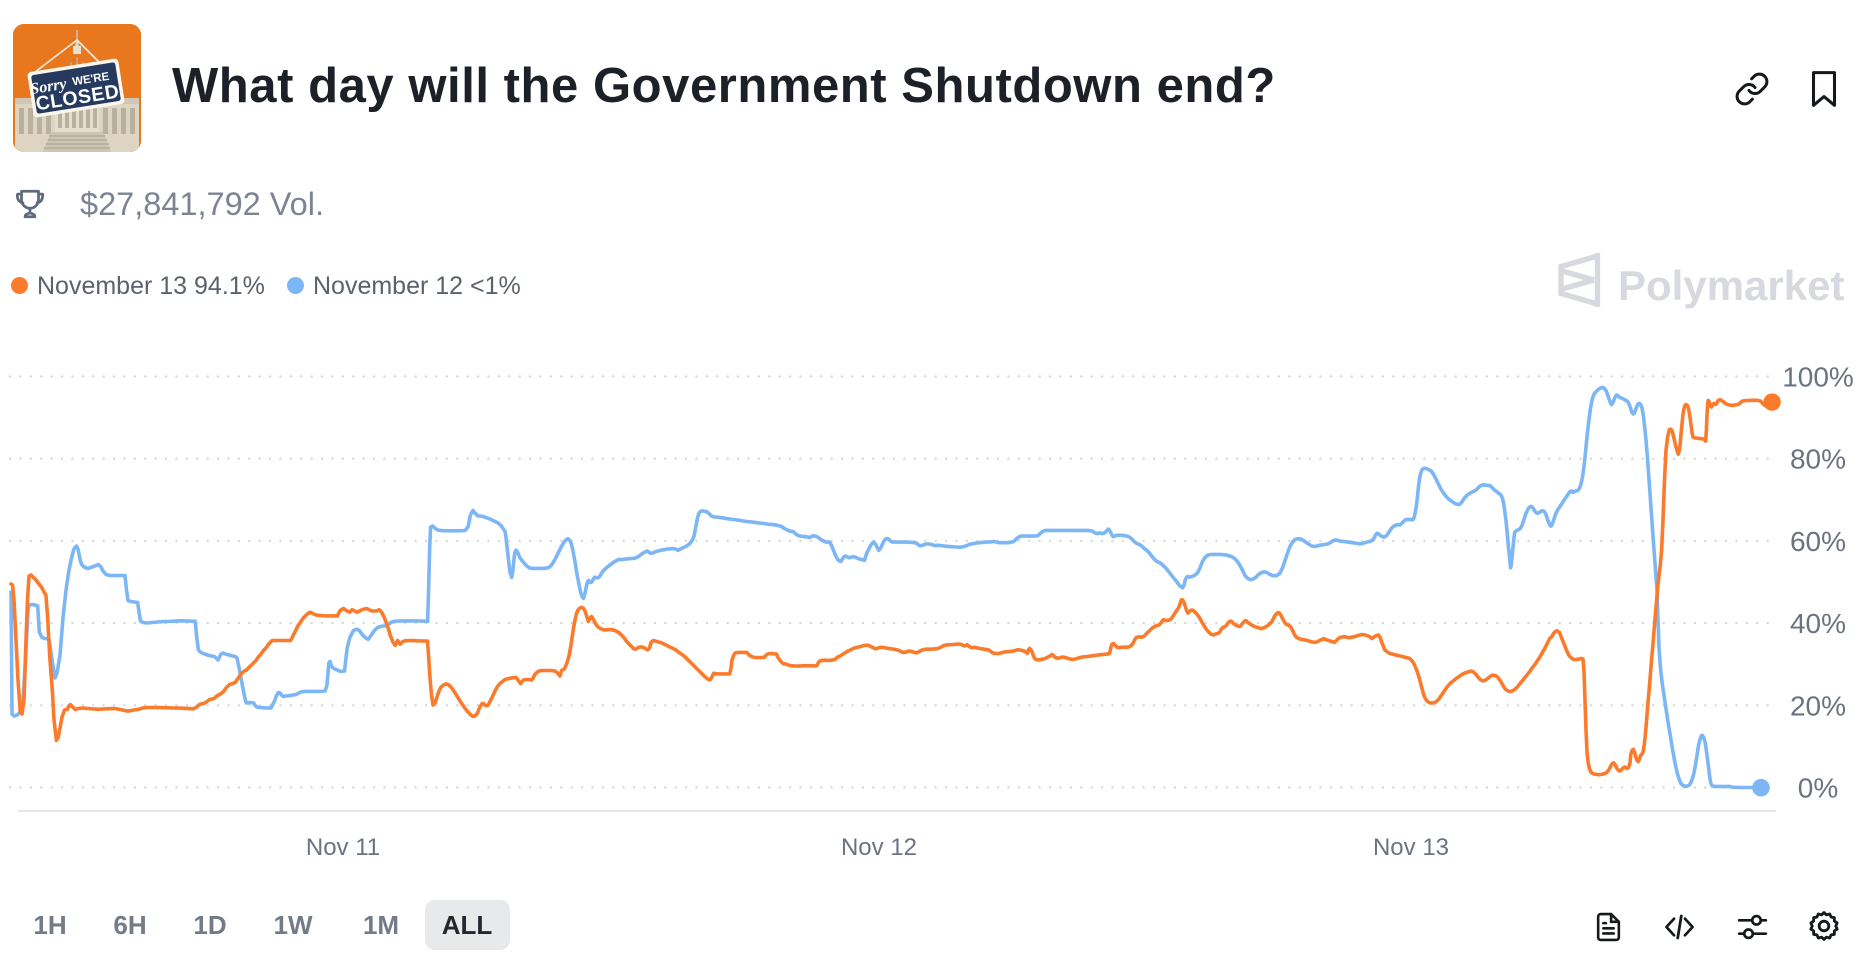 This screenshot has height=976, width=1870. Describe the element at coordinates (343, 847) in the screenshot. I see `svg-text: Nov 11` at that location.